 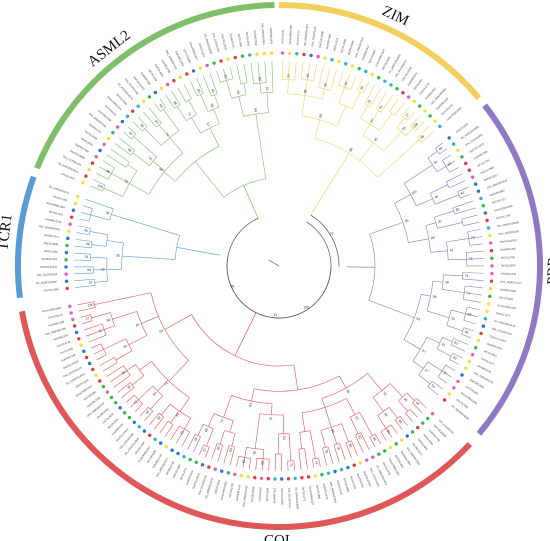 I want to click on leaf-label: GaASML2933, so click(x=179, y=58).